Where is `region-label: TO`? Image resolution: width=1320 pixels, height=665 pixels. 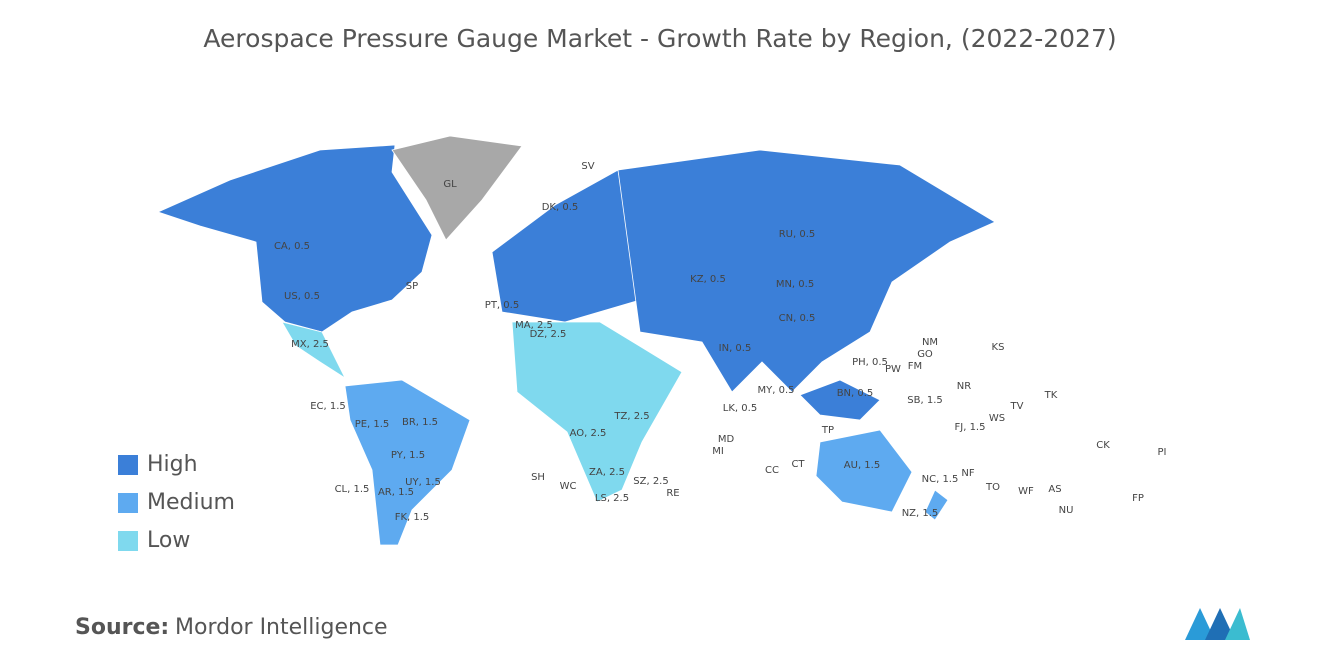
region-label: TO is located at coordinates (992, 487).